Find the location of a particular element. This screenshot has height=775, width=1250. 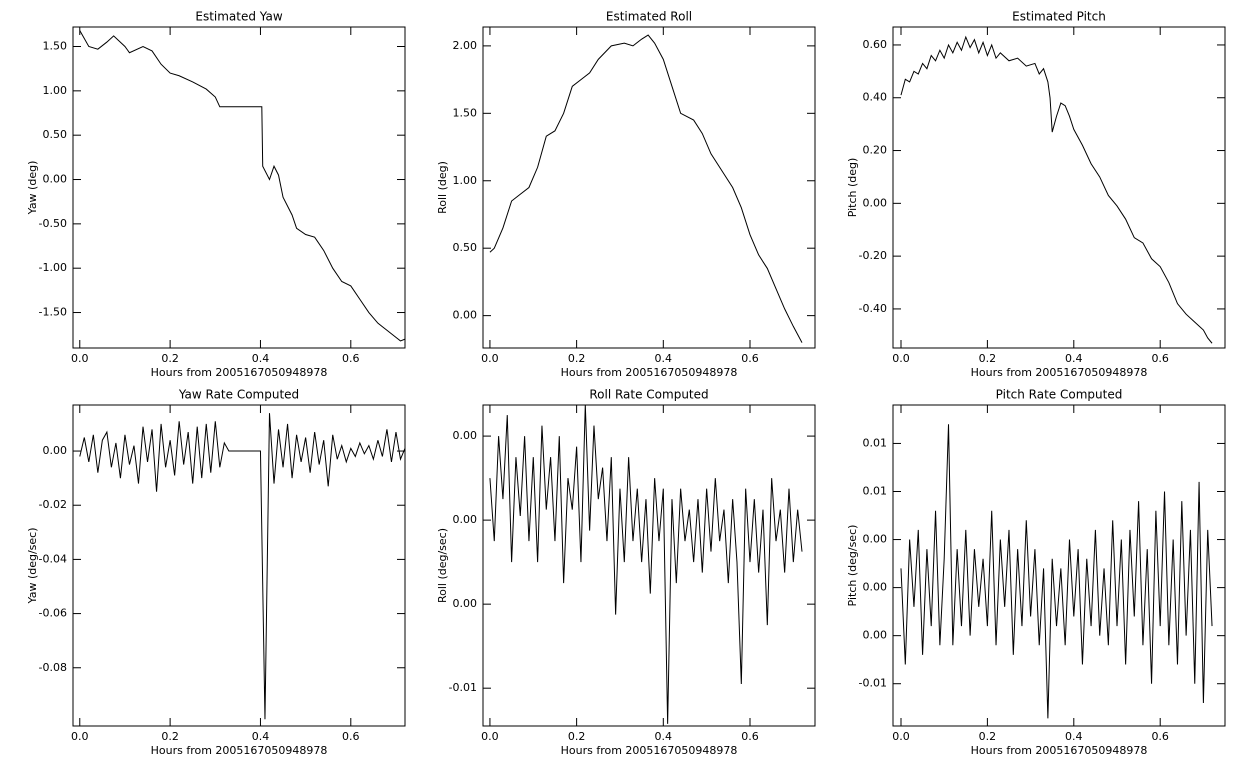

y-axis-label: Yaw (deg) is located at coordinates (32, 188).